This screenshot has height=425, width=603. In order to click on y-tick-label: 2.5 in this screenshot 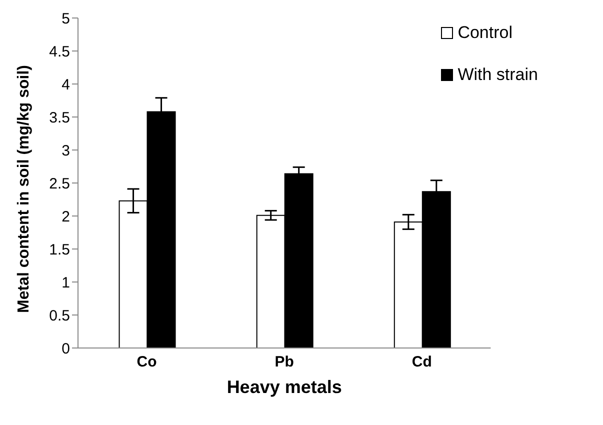, I will do `click(59, 183)`.